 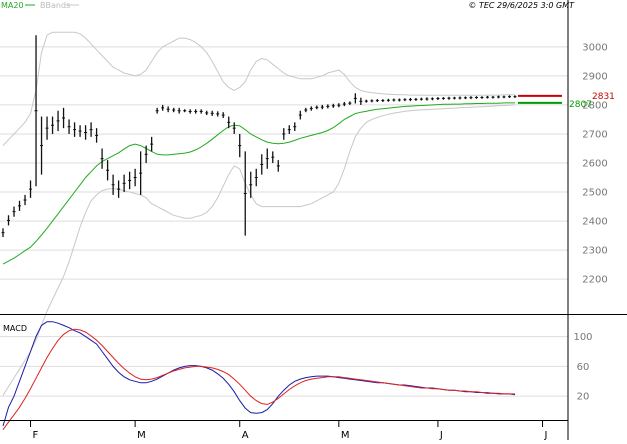 What do you see at coordinates (594, 134) in the screenshot?
I see `price-tick-label: 2700` at bounding box center [594, 134].